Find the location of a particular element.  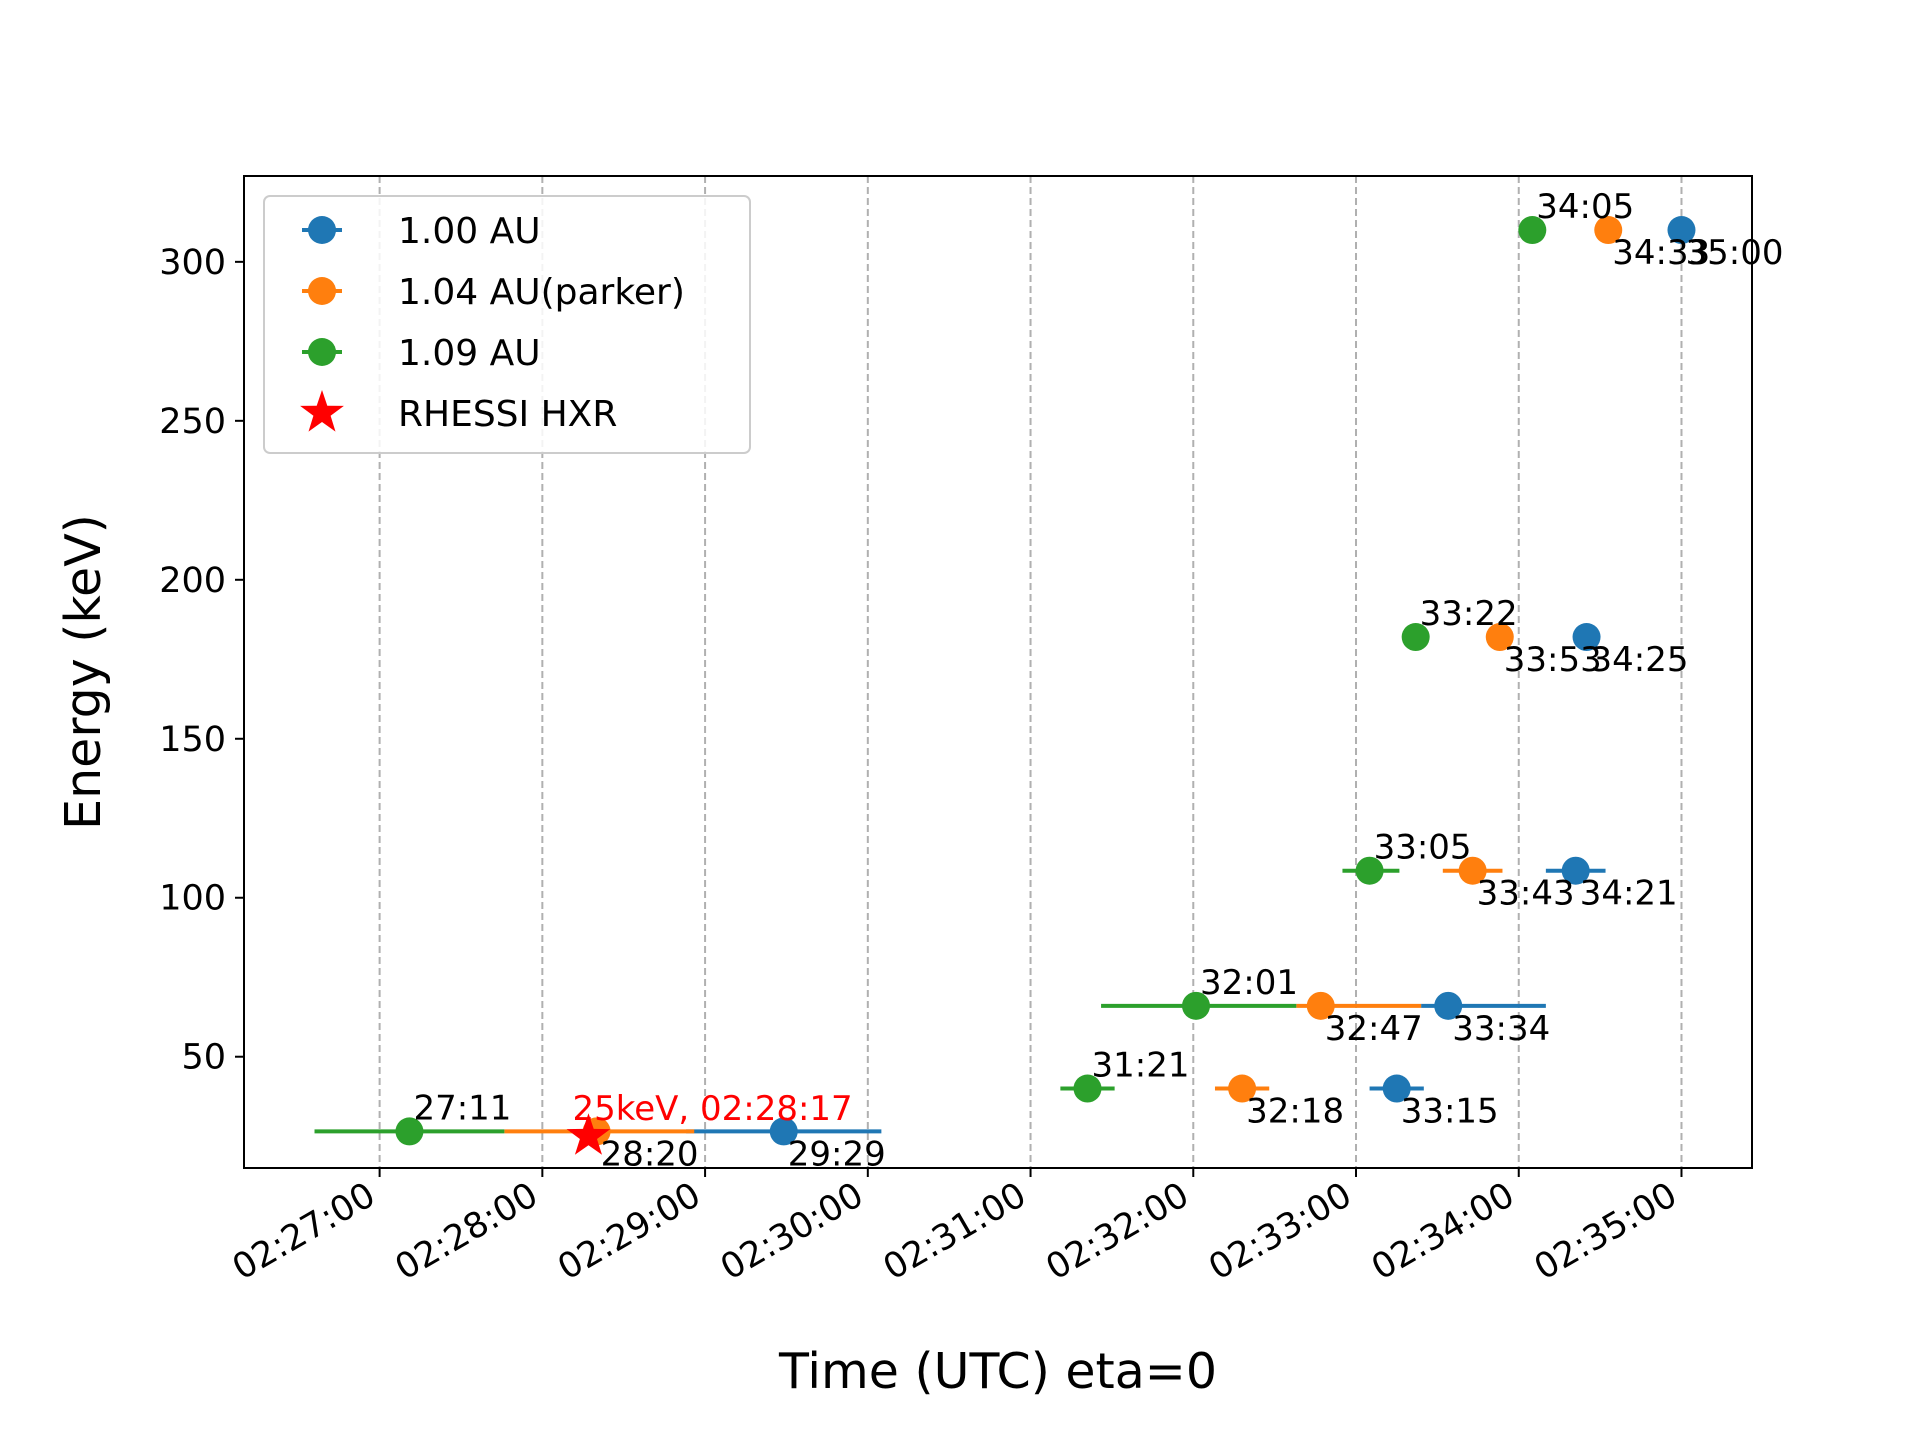

point-label: 33:05 is located at coordinates (1423, 848).